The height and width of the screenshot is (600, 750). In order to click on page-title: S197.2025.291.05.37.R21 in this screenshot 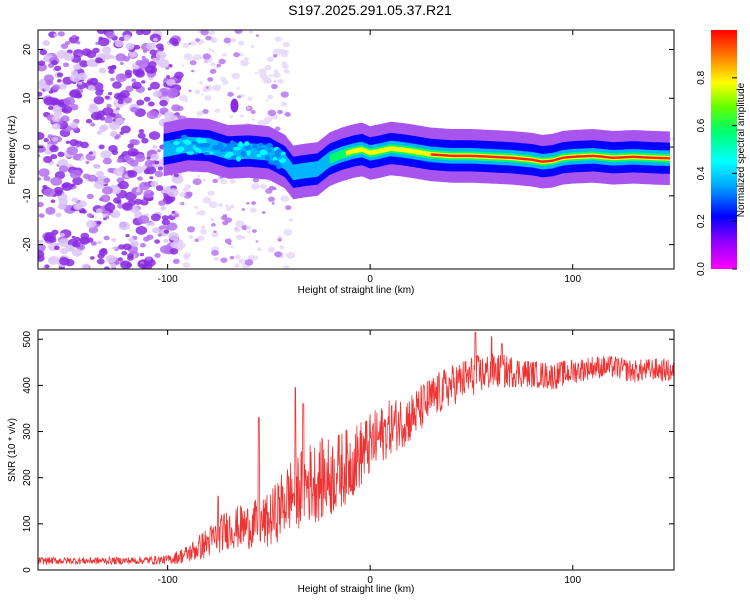, I will do `click(370, 10)`.